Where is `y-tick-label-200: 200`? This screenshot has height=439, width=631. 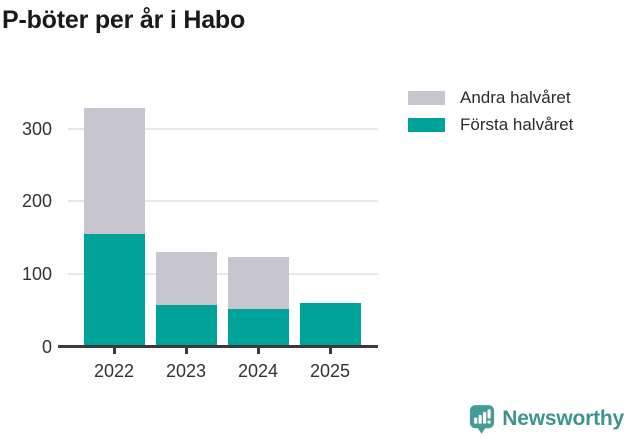 y-tick-label-200: 200 is located at coordinates (36, 201).